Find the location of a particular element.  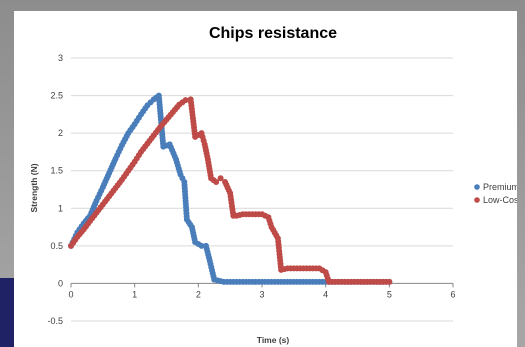

y-tick-label: 1.5 is located at coordinates (56, 171).